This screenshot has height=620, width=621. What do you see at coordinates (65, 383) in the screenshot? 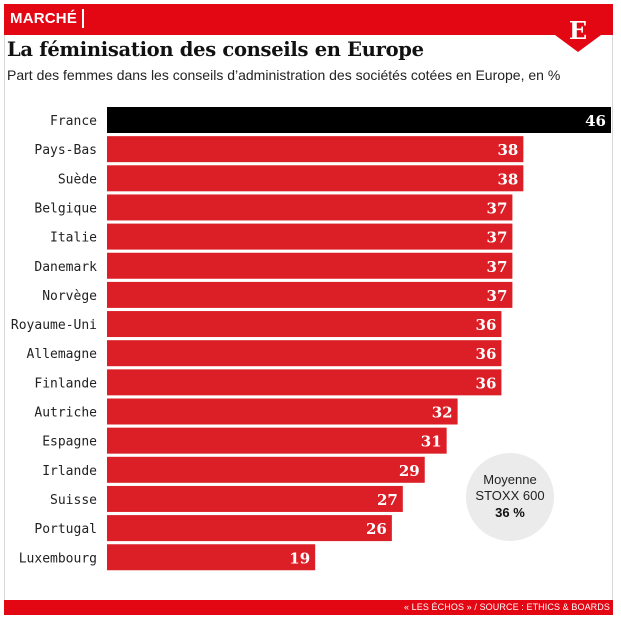
I see `category-label: Finlande` at bounding box center [65, 383].